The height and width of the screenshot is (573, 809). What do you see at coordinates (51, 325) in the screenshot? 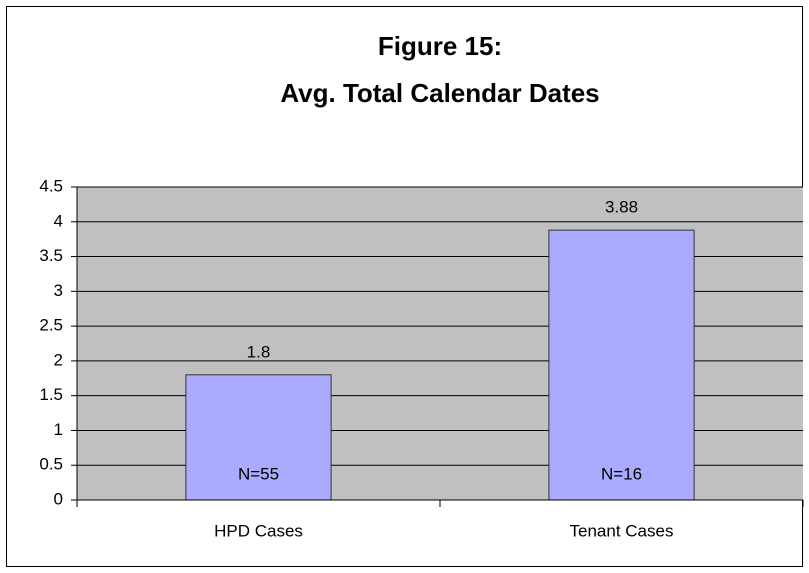
I see `y-tick-label: 2.5` at bounding box center [51, 325].